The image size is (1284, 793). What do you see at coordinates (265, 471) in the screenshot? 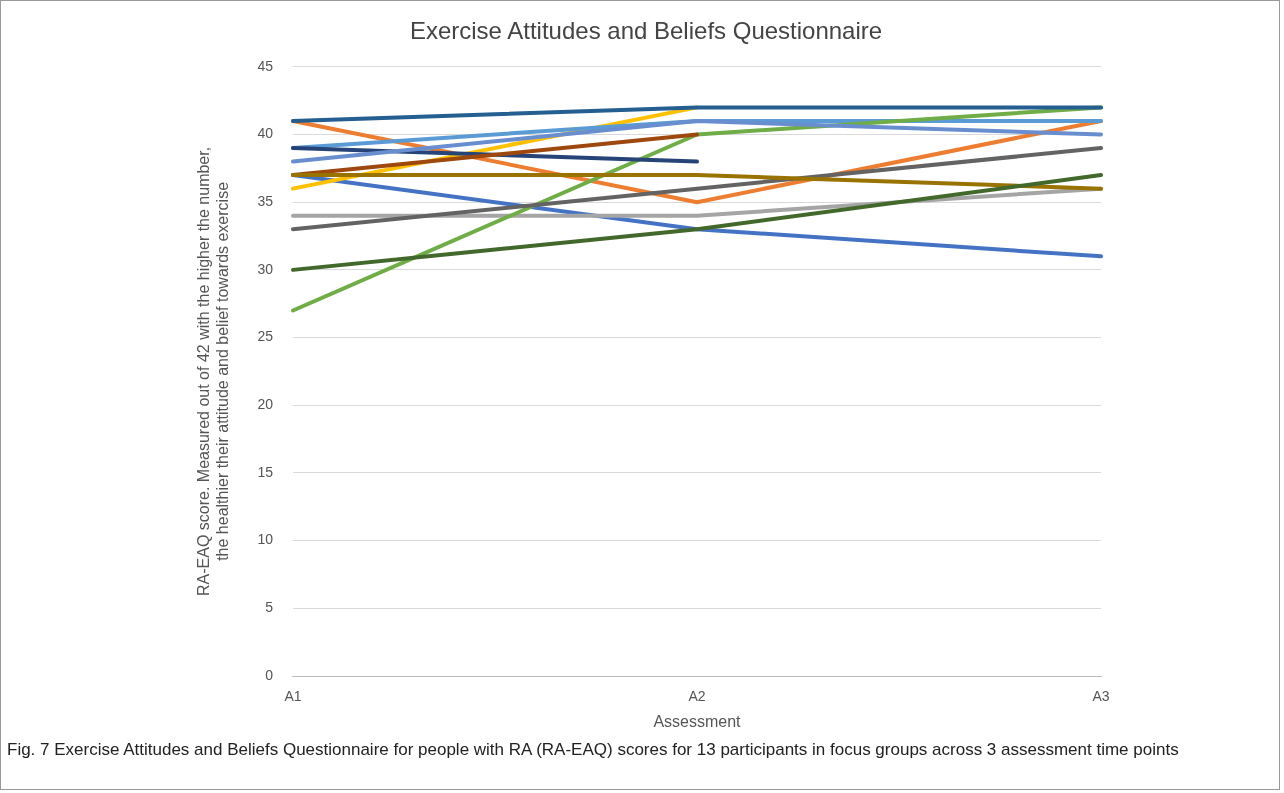
I see `y-tick-label: 15` at bounding box center [265, 471].